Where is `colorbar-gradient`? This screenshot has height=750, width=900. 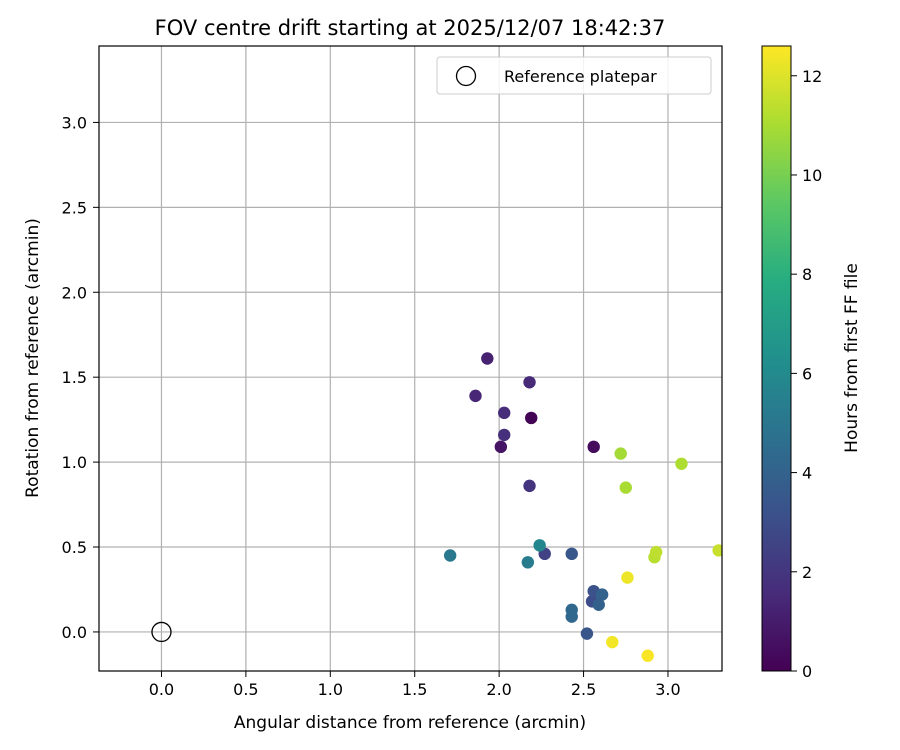
colorbar-gradient is located at coordinates (776, 358).